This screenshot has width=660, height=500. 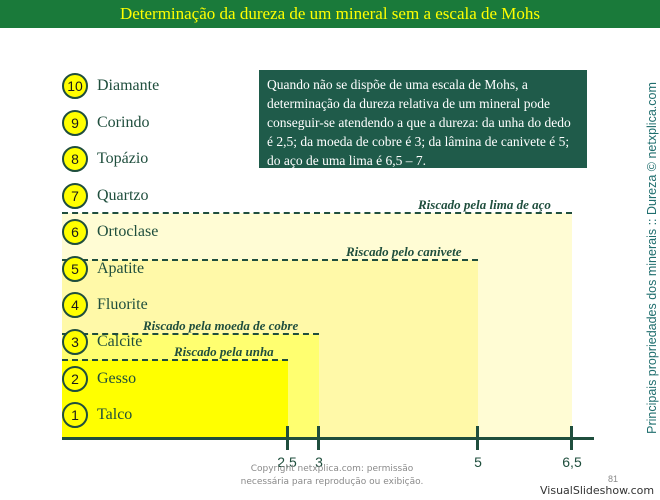 I want to click on hardness-badge: 4, so click(x=75, y=305).